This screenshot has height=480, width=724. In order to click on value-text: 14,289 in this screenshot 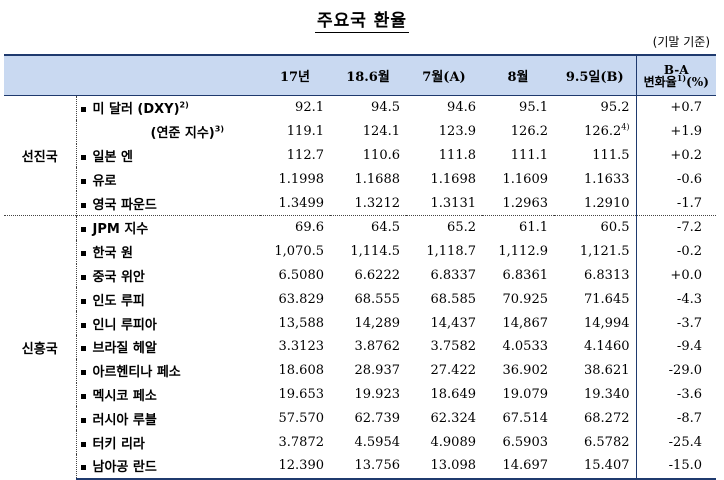, I will do `click(377, 323)`.